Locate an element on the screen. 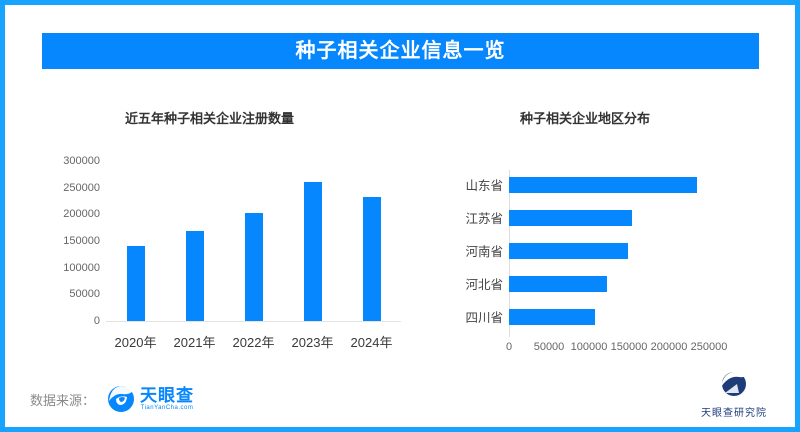  left-chart-title: 近五年种子相关企业注册数量 is located at coordinates (210, 118).